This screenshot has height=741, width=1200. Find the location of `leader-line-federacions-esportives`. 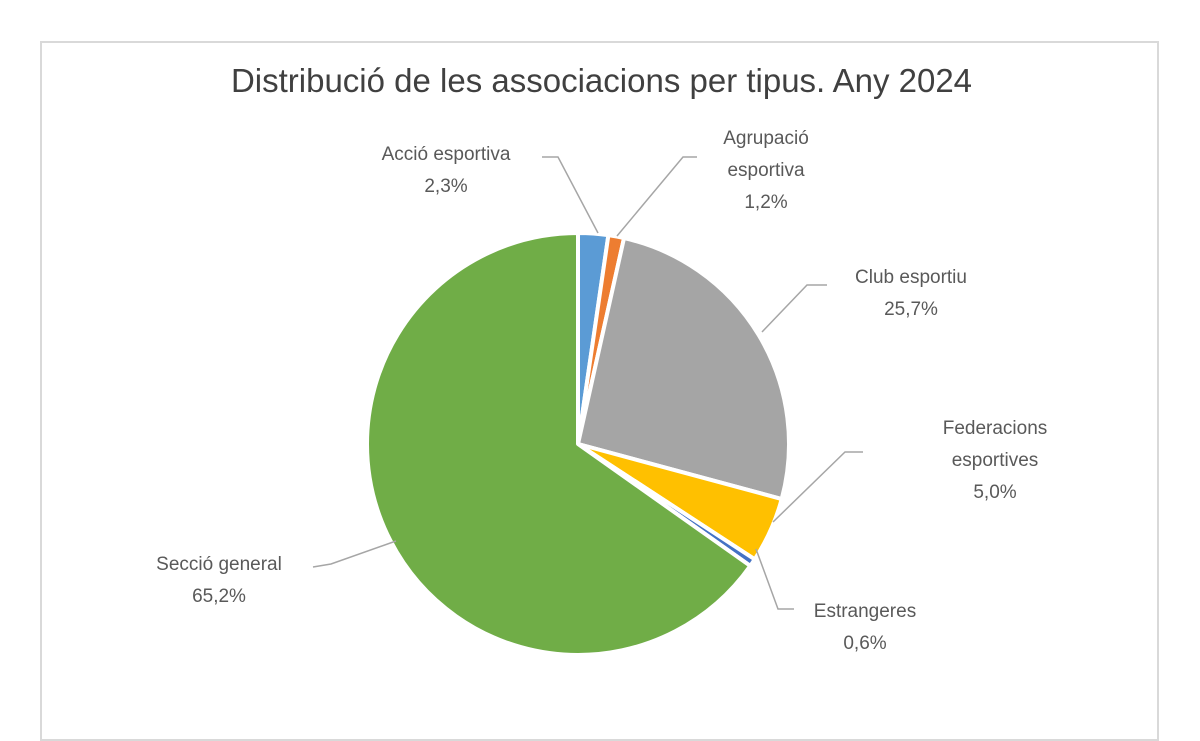

leader-line-federacions-esportives is located at coordinates (817, 487).